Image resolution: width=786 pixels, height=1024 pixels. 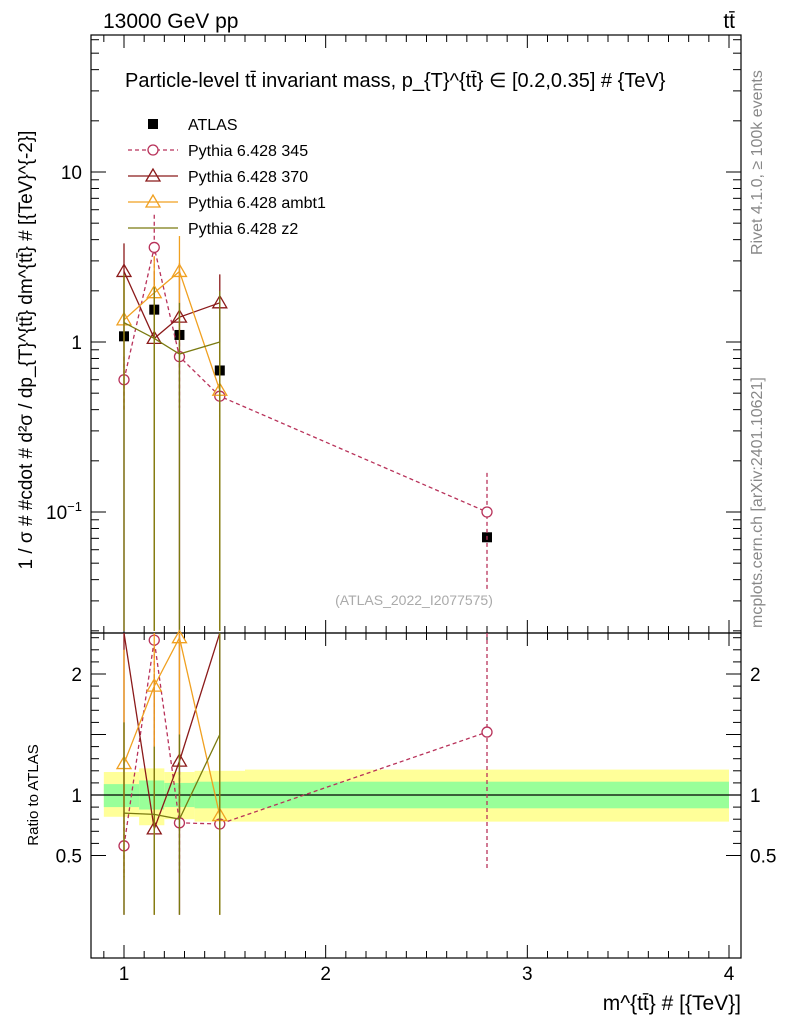 What do you see at coordinates (69, 857) in the screenshot?
I see `ratio-y-tick-label: 0.5` at bounding box center [69, 857].